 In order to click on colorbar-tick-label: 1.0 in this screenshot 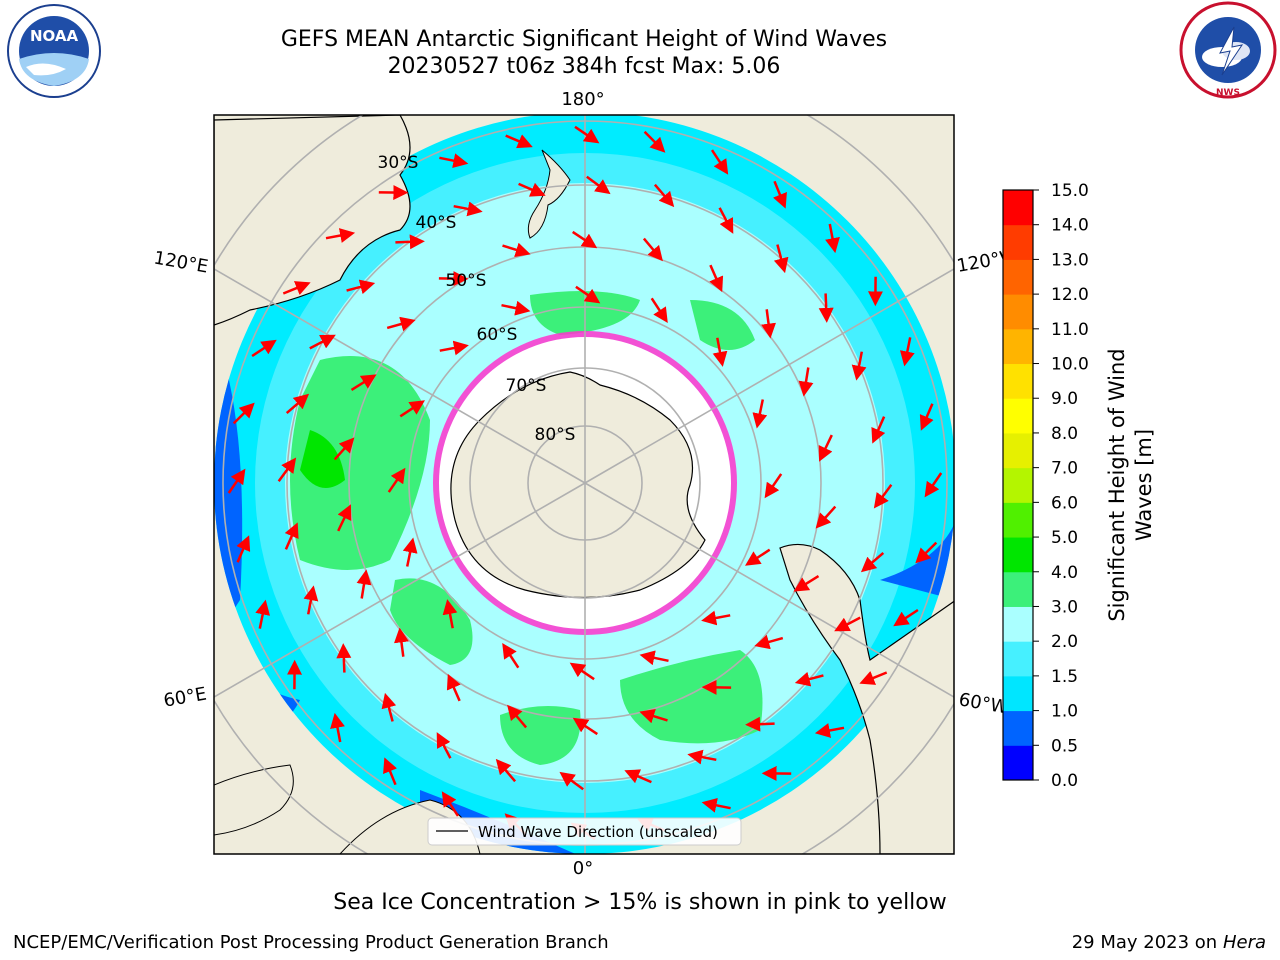, I will do `click(1064, 712)`.